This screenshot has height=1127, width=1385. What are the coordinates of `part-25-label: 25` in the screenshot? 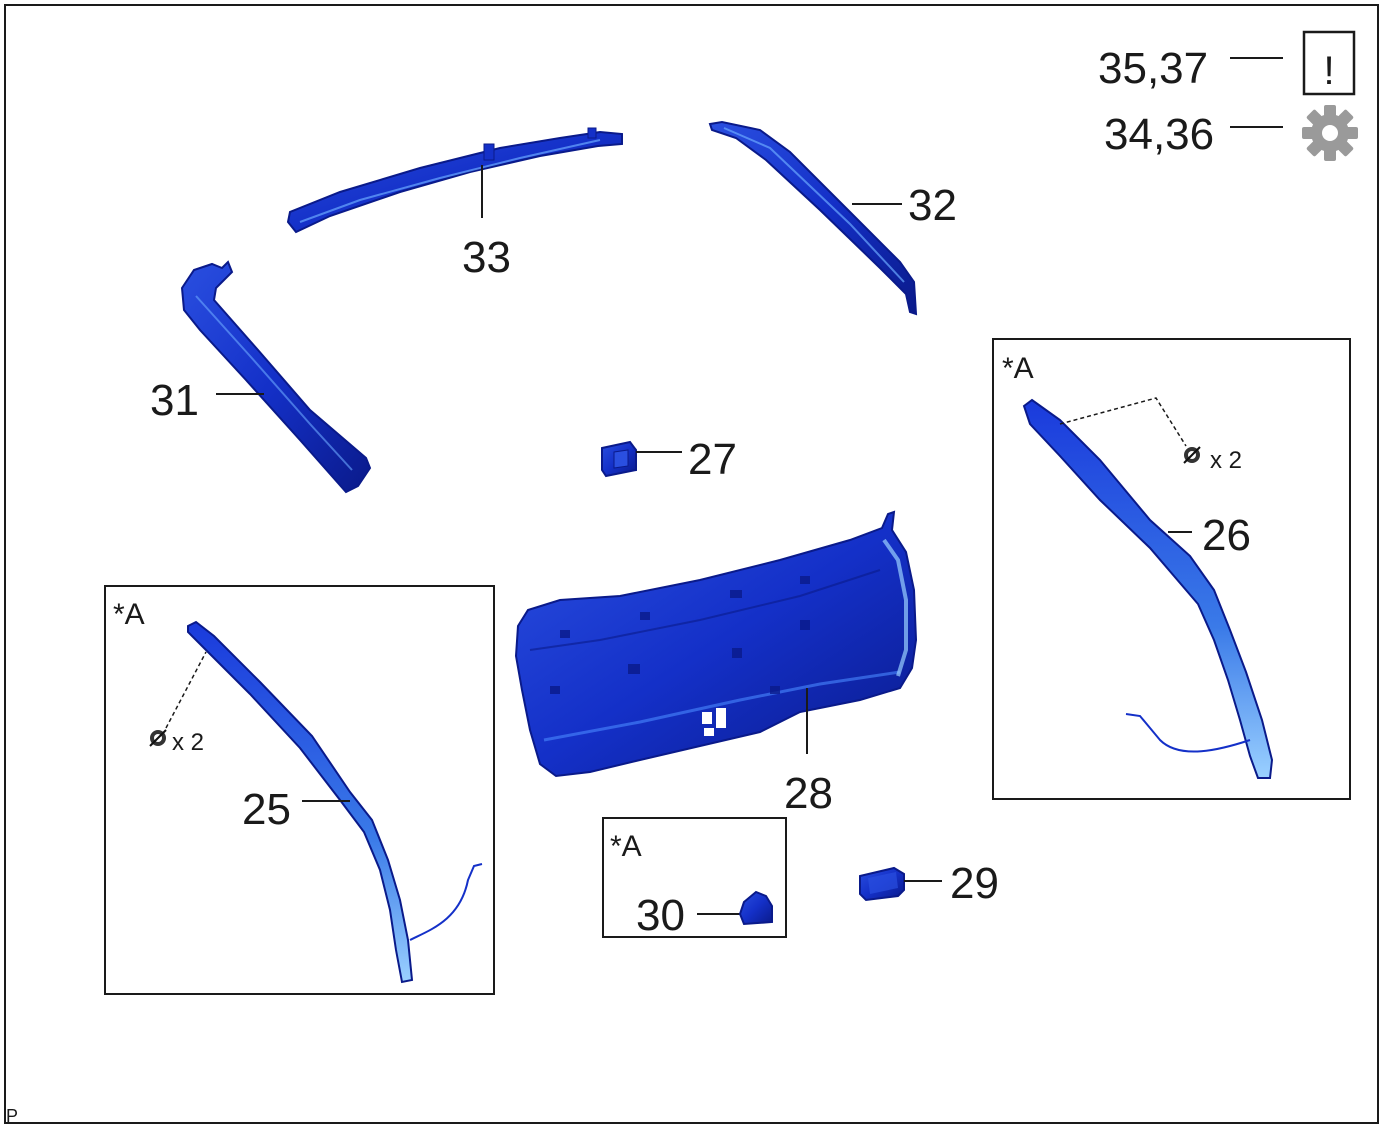 It's located at (266, 809).